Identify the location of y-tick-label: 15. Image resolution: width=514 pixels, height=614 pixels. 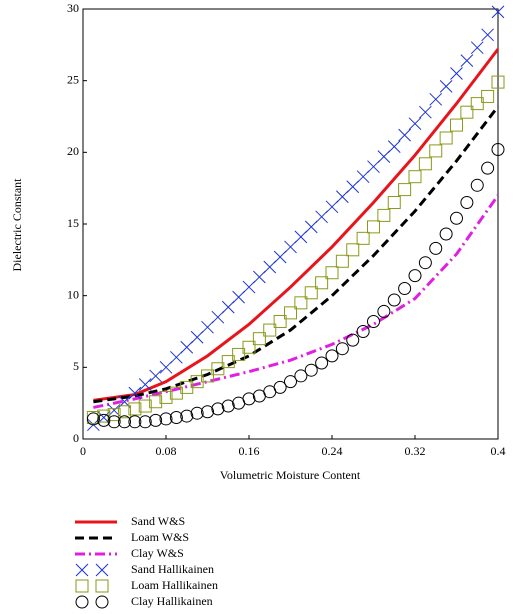
(73, 223).